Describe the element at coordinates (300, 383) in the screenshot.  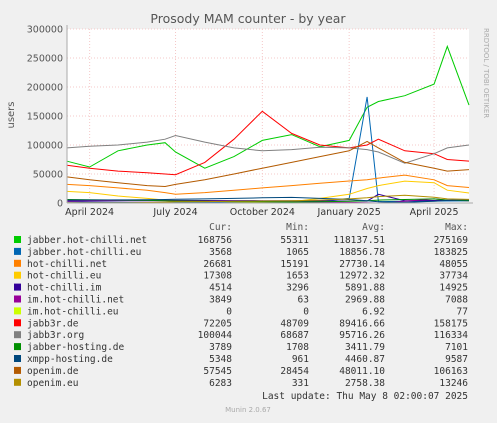
I see `legend-min: 331` at that location.